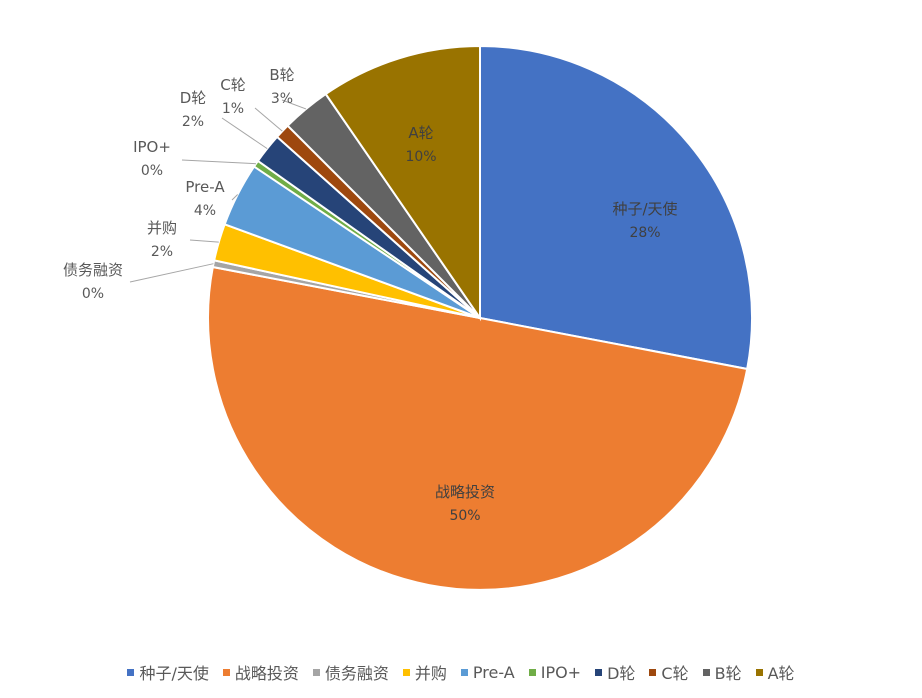 This screenshot has width=922, height=698. What do you see at coordinates (464, 516) in the screenshot?
I see `slice-percent-label: 50%` at bounding box center [464, 516].